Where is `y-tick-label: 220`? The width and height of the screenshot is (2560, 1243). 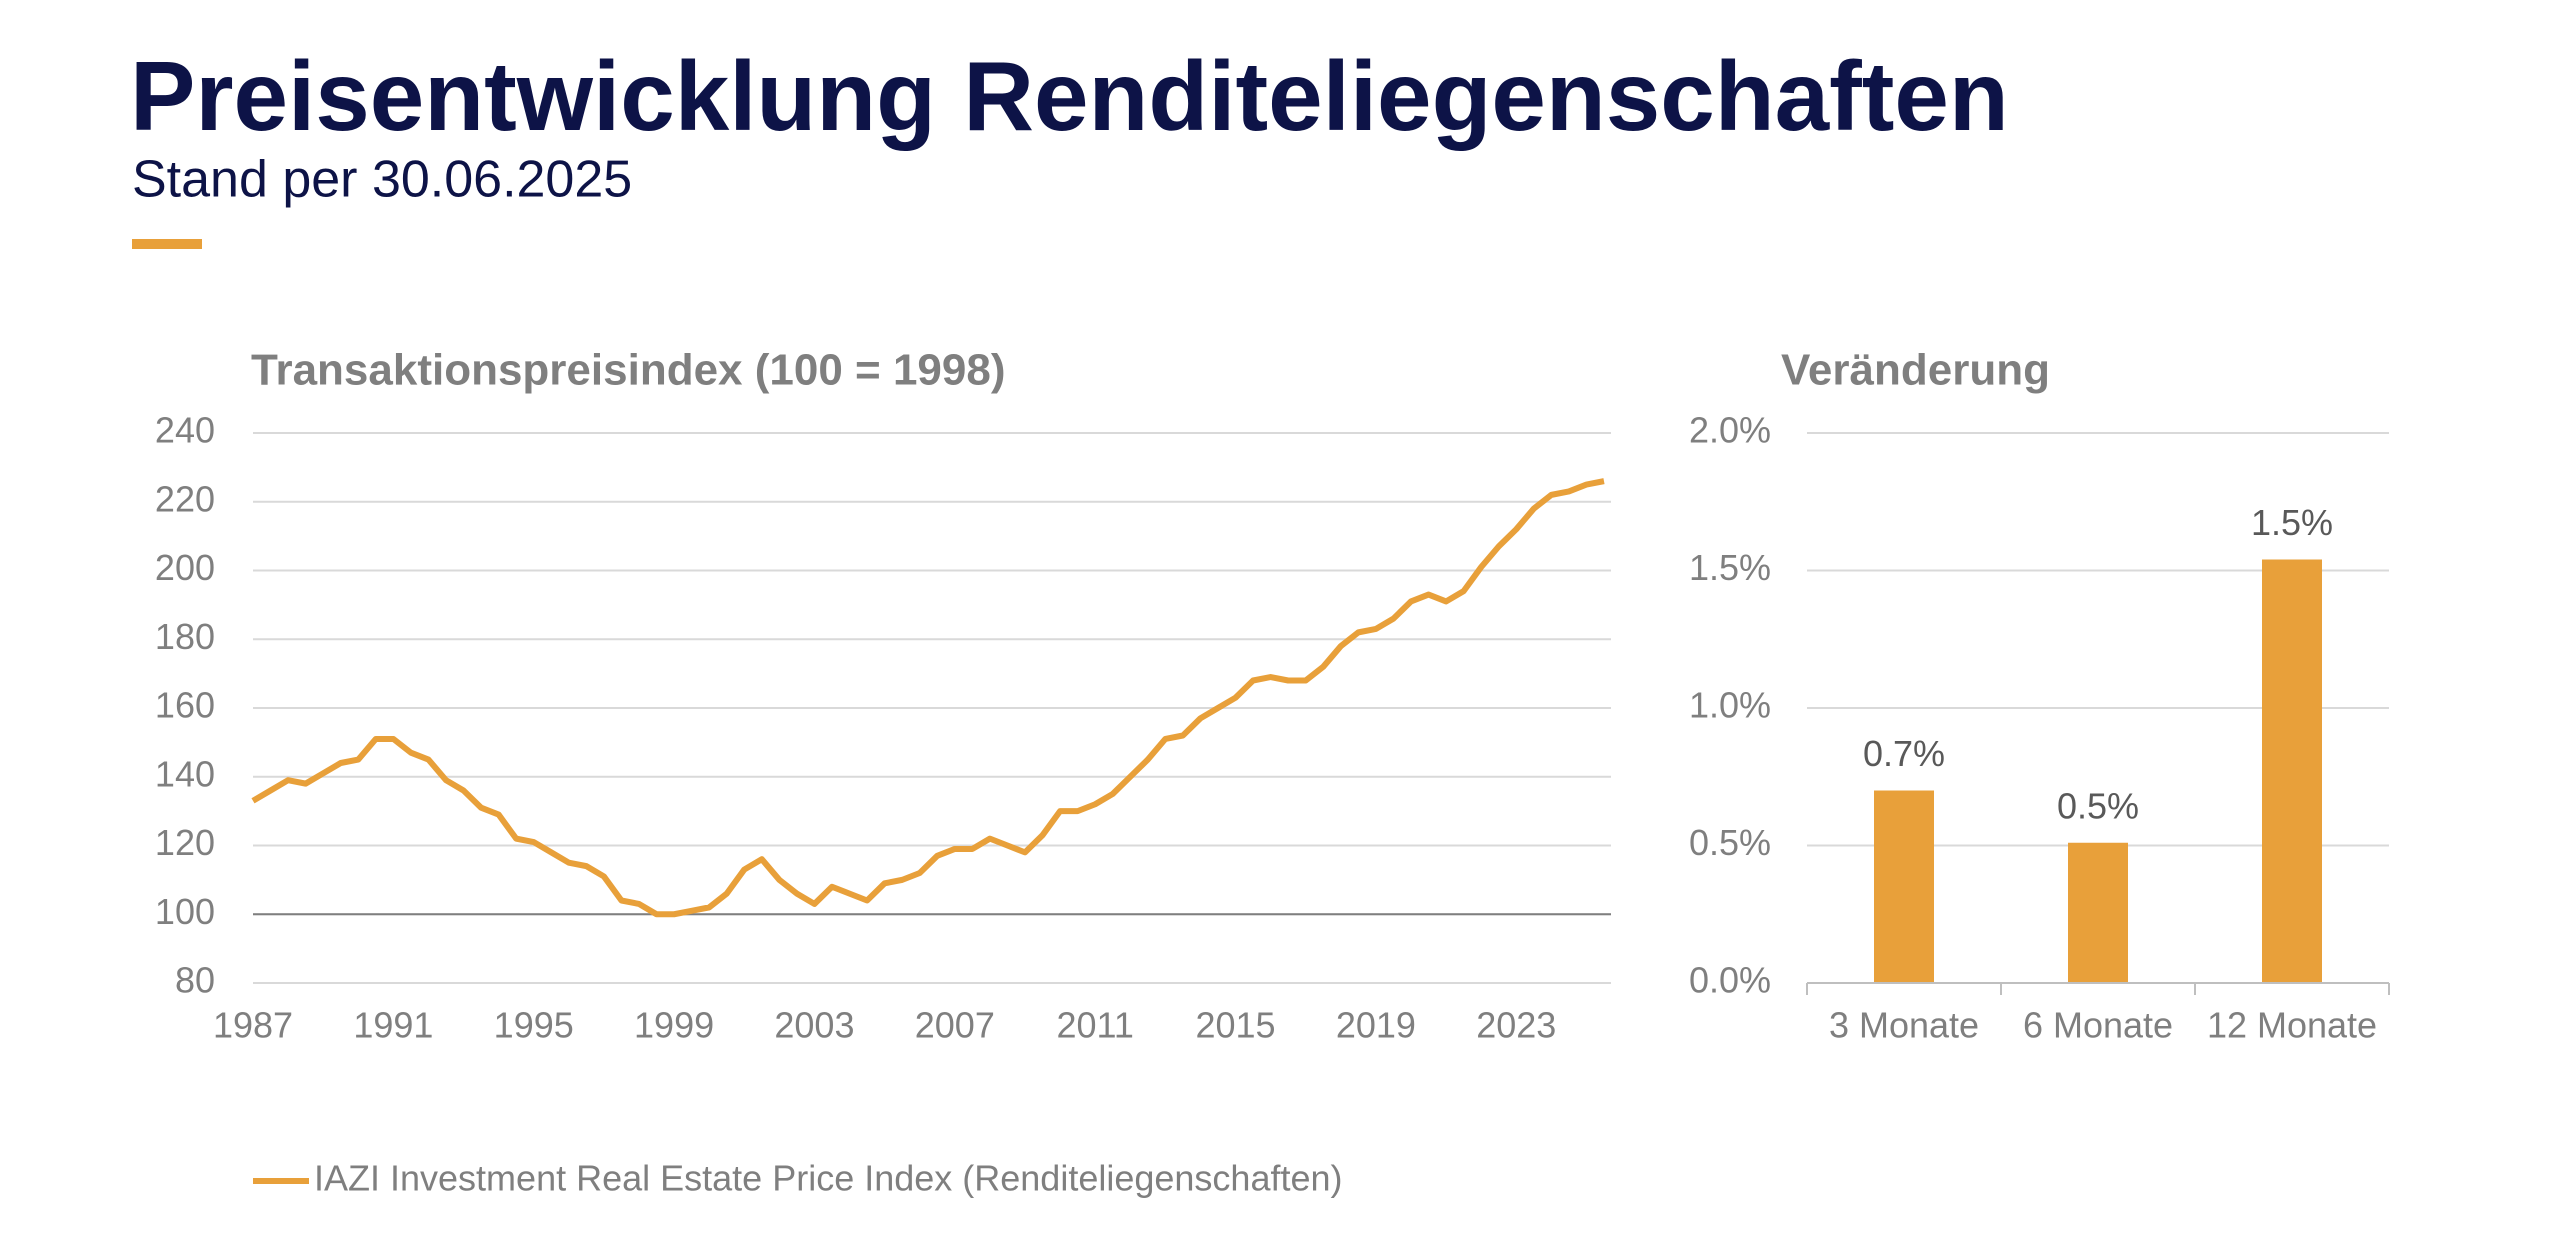 y-tick-label: 220 is located at coordinates (185, 498).